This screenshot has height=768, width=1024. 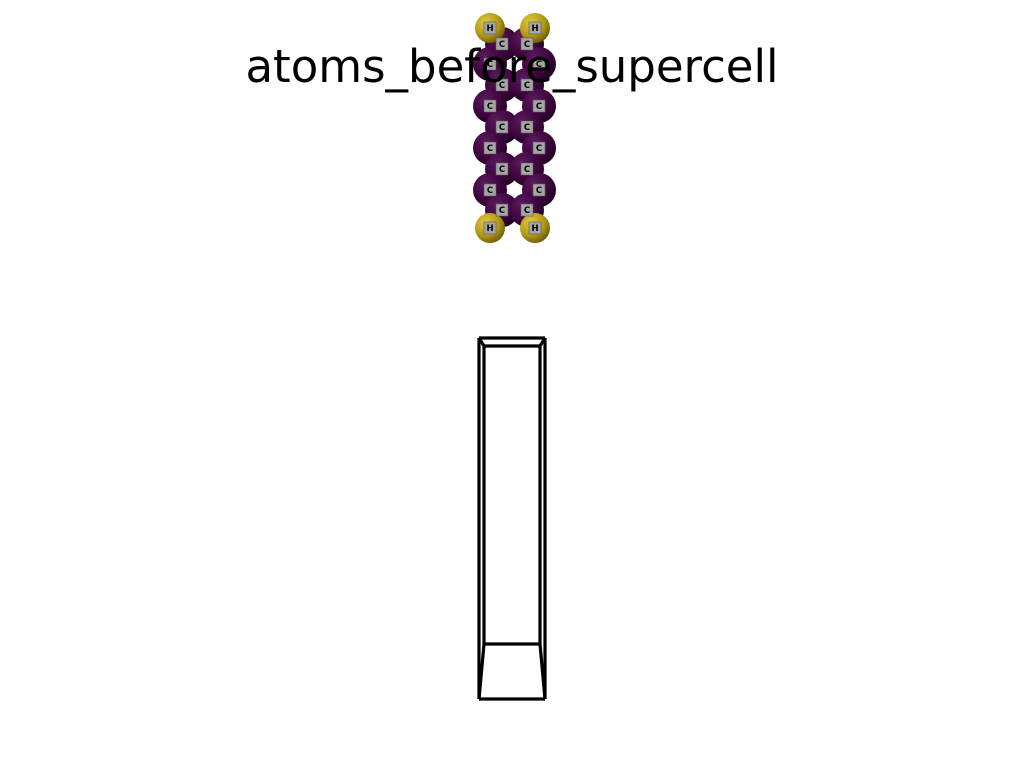 I want to click on unit-cell-box, so click(x=512, y=518).